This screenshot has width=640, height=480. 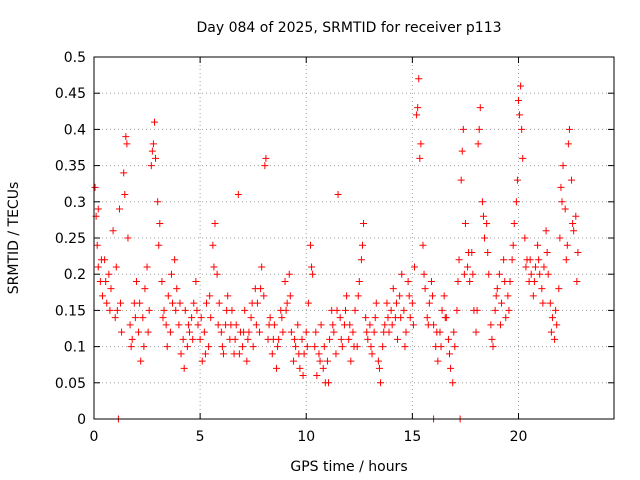 What do you see at coordinates (14, 238) in the screenshot?
I see `y-axis-label: SRMTID / TECUs` at bounding box center [14, 238].